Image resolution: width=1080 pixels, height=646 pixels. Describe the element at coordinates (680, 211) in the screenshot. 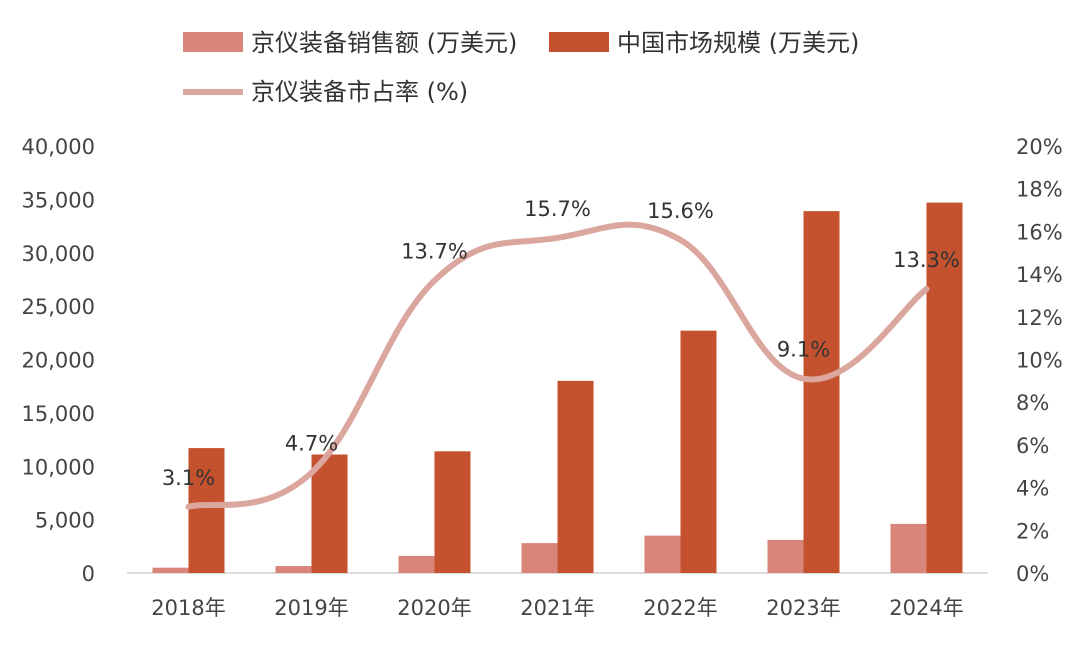

I see `share-data-label: 15.6%` at that location.